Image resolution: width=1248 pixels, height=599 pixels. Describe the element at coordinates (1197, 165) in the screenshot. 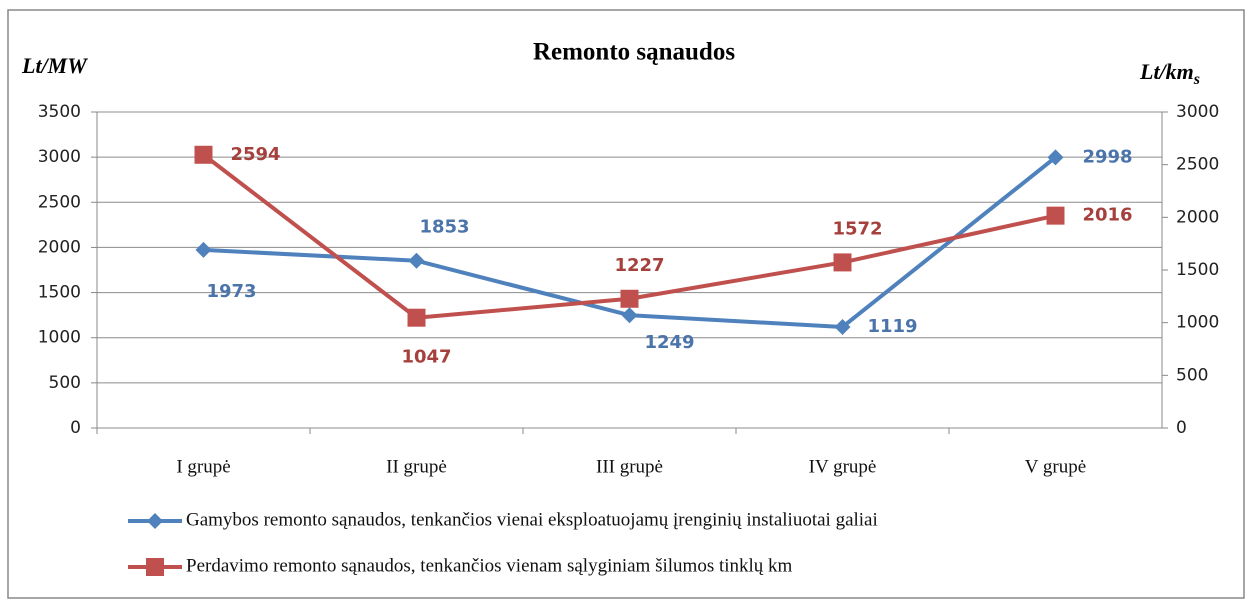

I see `y2-tick-label: 2500` at that location.